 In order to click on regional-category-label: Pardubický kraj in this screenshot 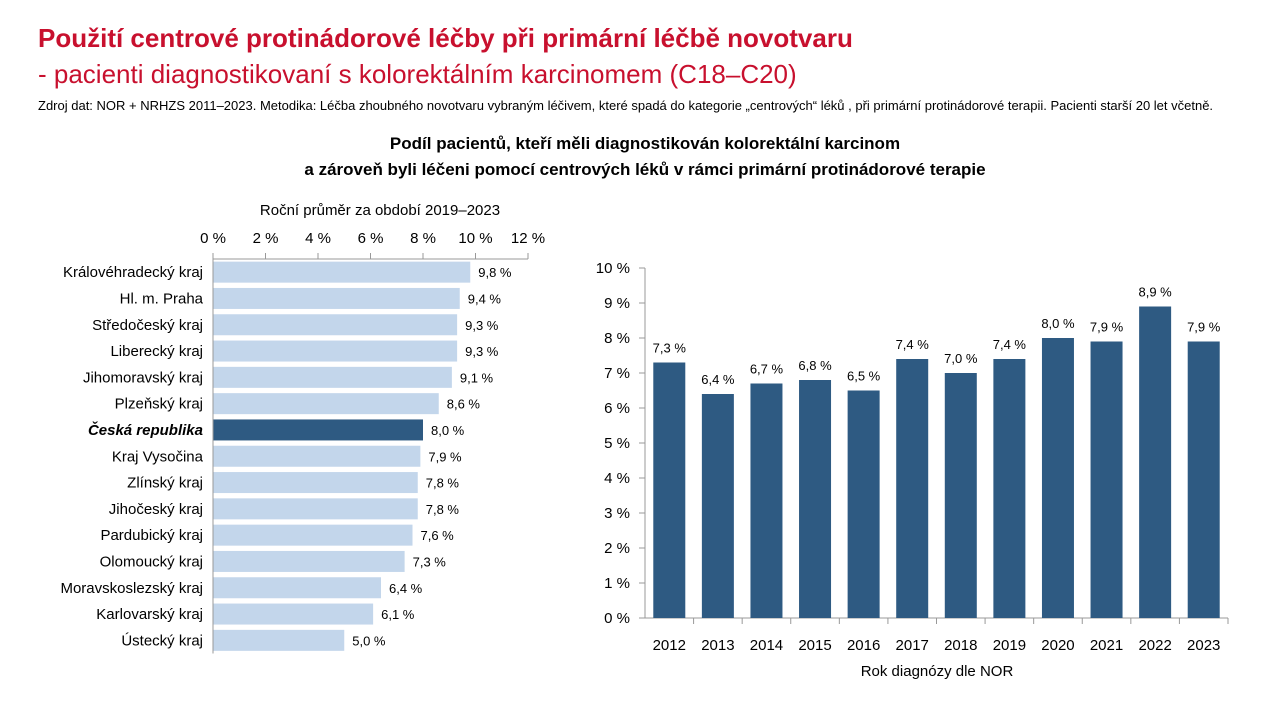, I will do `click(151, 535)`.